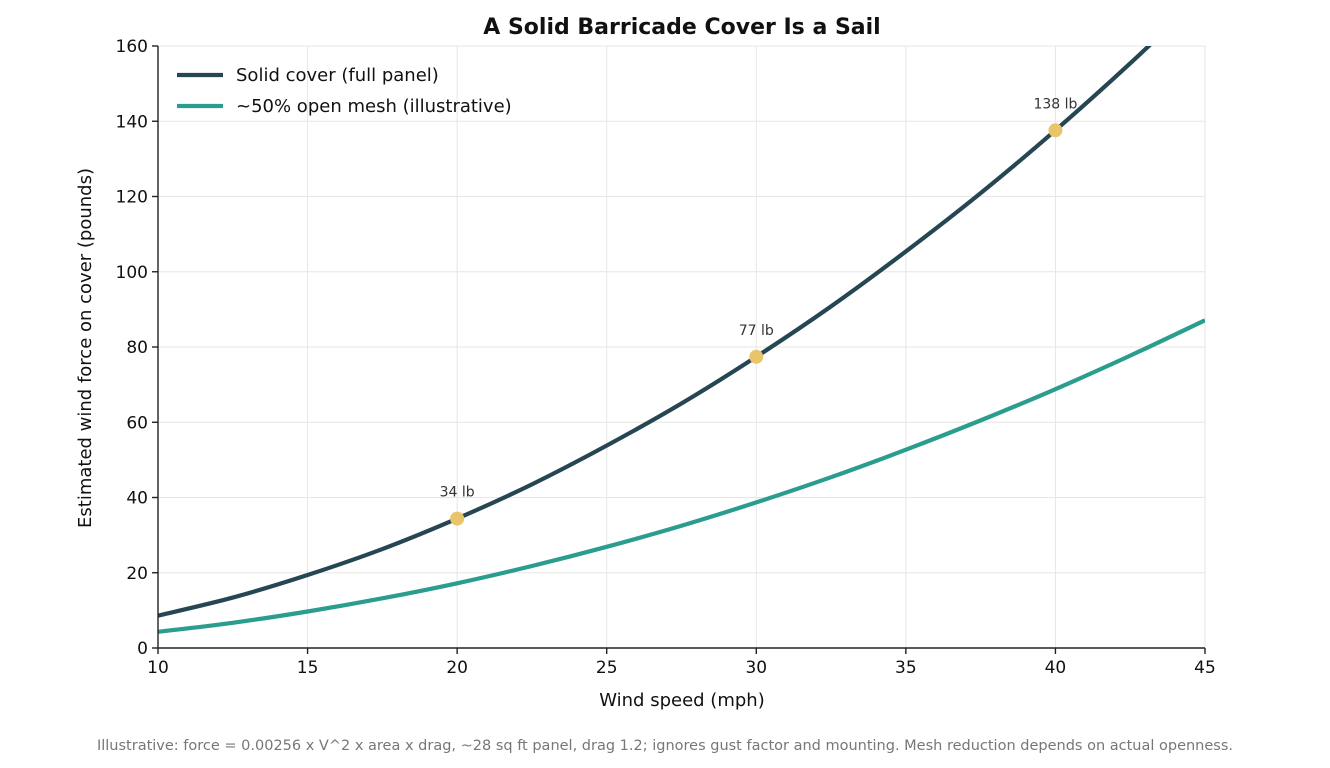 The height and width of the screenshot is (768, 1330). What do you see at coordinates (337, 75) in the screenshot?
I see `legend-label-0: Solid cover (full panel)` at bounding box center [337, 75].